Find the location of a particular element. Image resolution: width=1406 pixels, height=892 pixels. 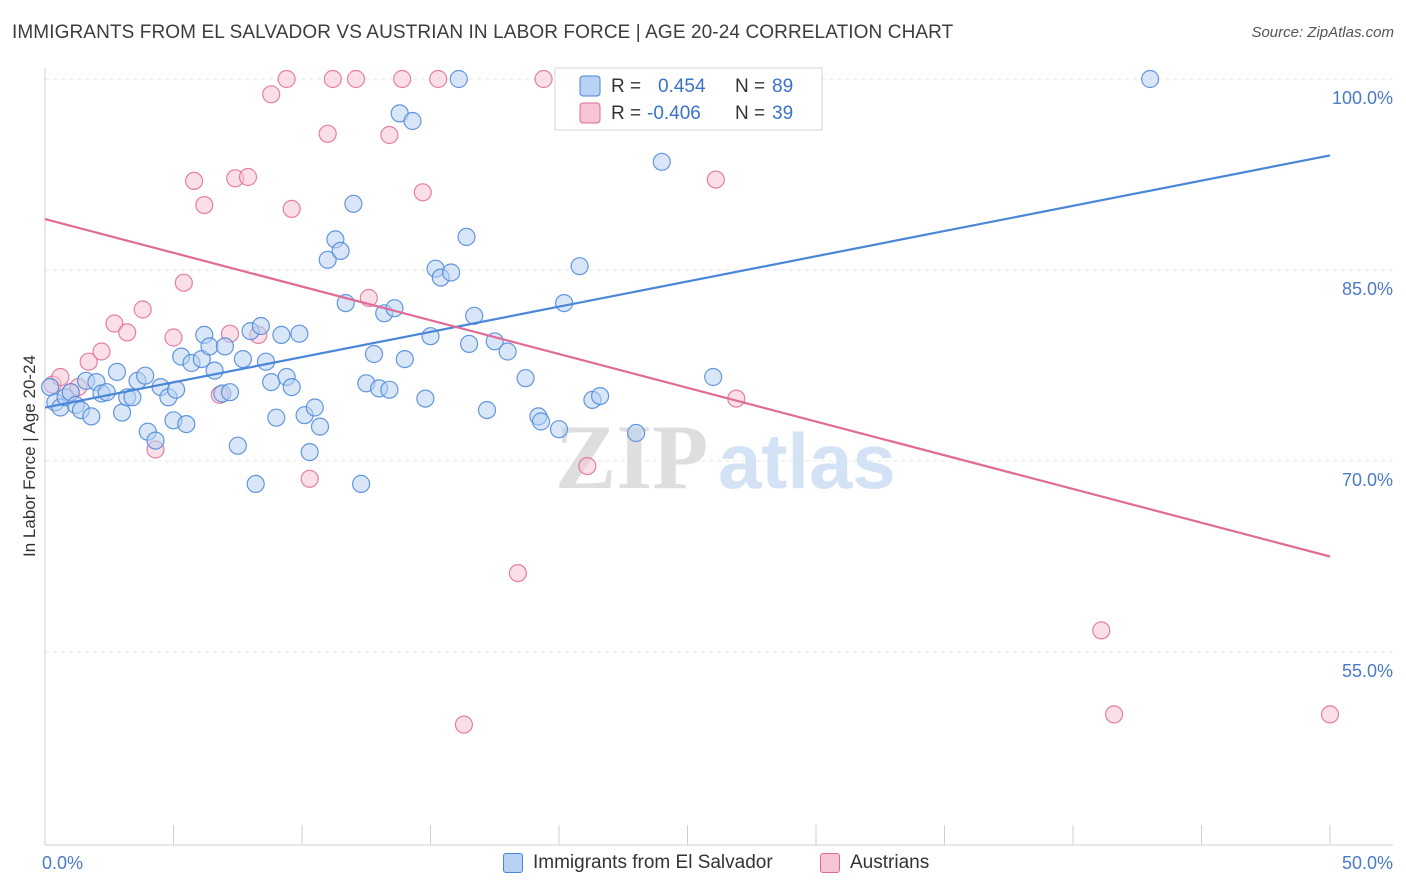

legend-n-label-1: N = is located at coordinates (750, 86).